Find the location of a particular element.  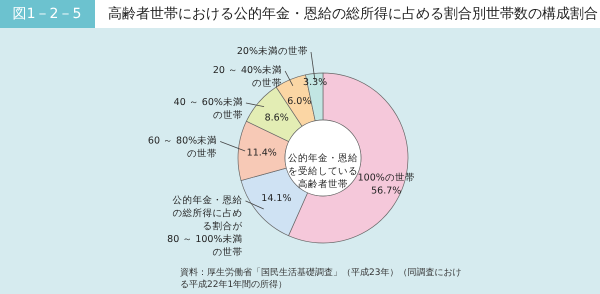

data-label: 8.6% is located at coordinates (276, 118).